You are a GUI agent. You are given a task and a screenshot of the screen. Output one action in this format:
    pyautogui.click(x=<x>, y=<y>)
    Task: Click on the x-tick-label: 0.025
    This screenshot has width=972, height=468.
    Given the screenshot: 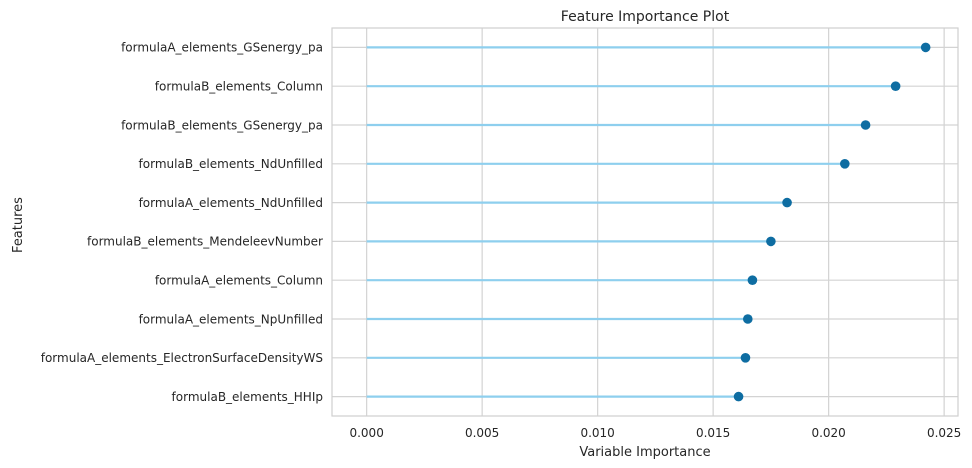 What is the action you would take?
    pyautogui.click(x=944, y=433)
    